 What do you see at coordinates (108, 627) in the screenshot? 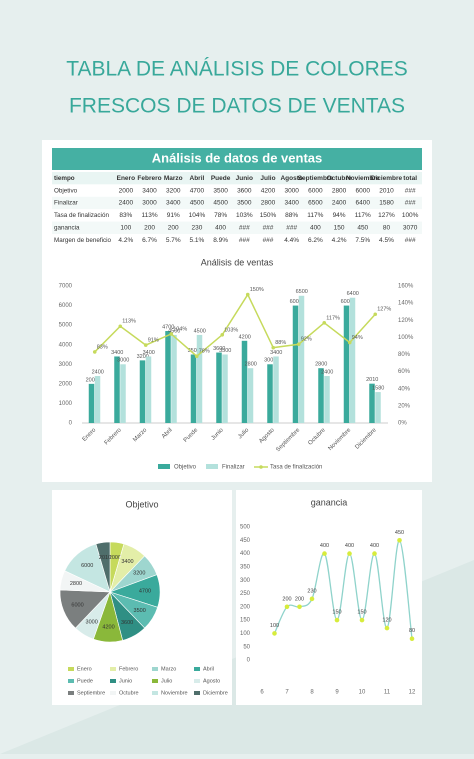
I see `slice-label: 4200` at bounding box center [108, 627].